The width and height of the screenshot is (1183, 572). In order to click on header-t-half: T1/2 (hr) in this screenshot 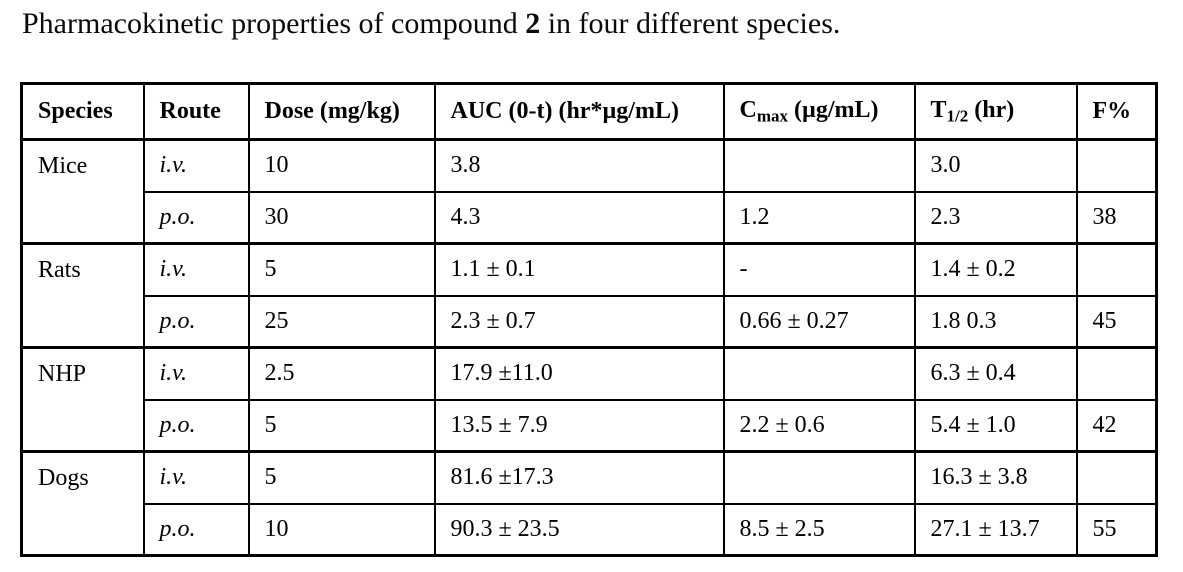, I will do `click(995, 111)`.